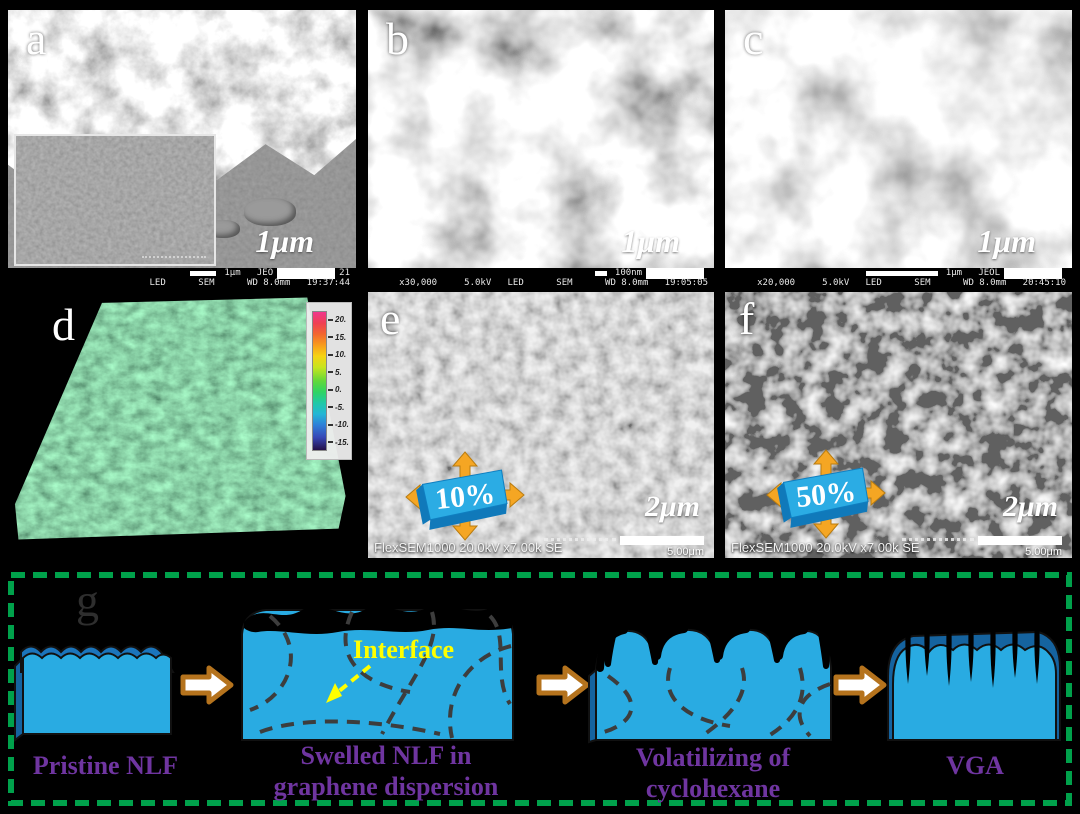 This screenshot has height=814, width=1080. I want to click on colorbar: 20. 15. 10. 5. 0. -5. -10. -15., so click(329, 381).